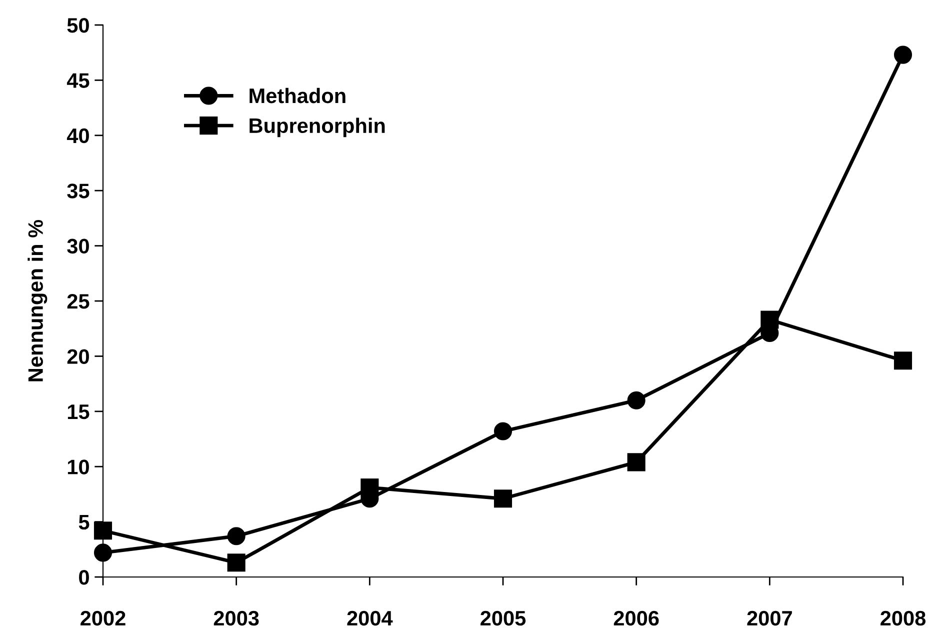 The width and height of the screenshot is (935, 628). Describe the element at coordinates (77, 136) in the screenshot. I see `y-tick-label: 40` at that location.